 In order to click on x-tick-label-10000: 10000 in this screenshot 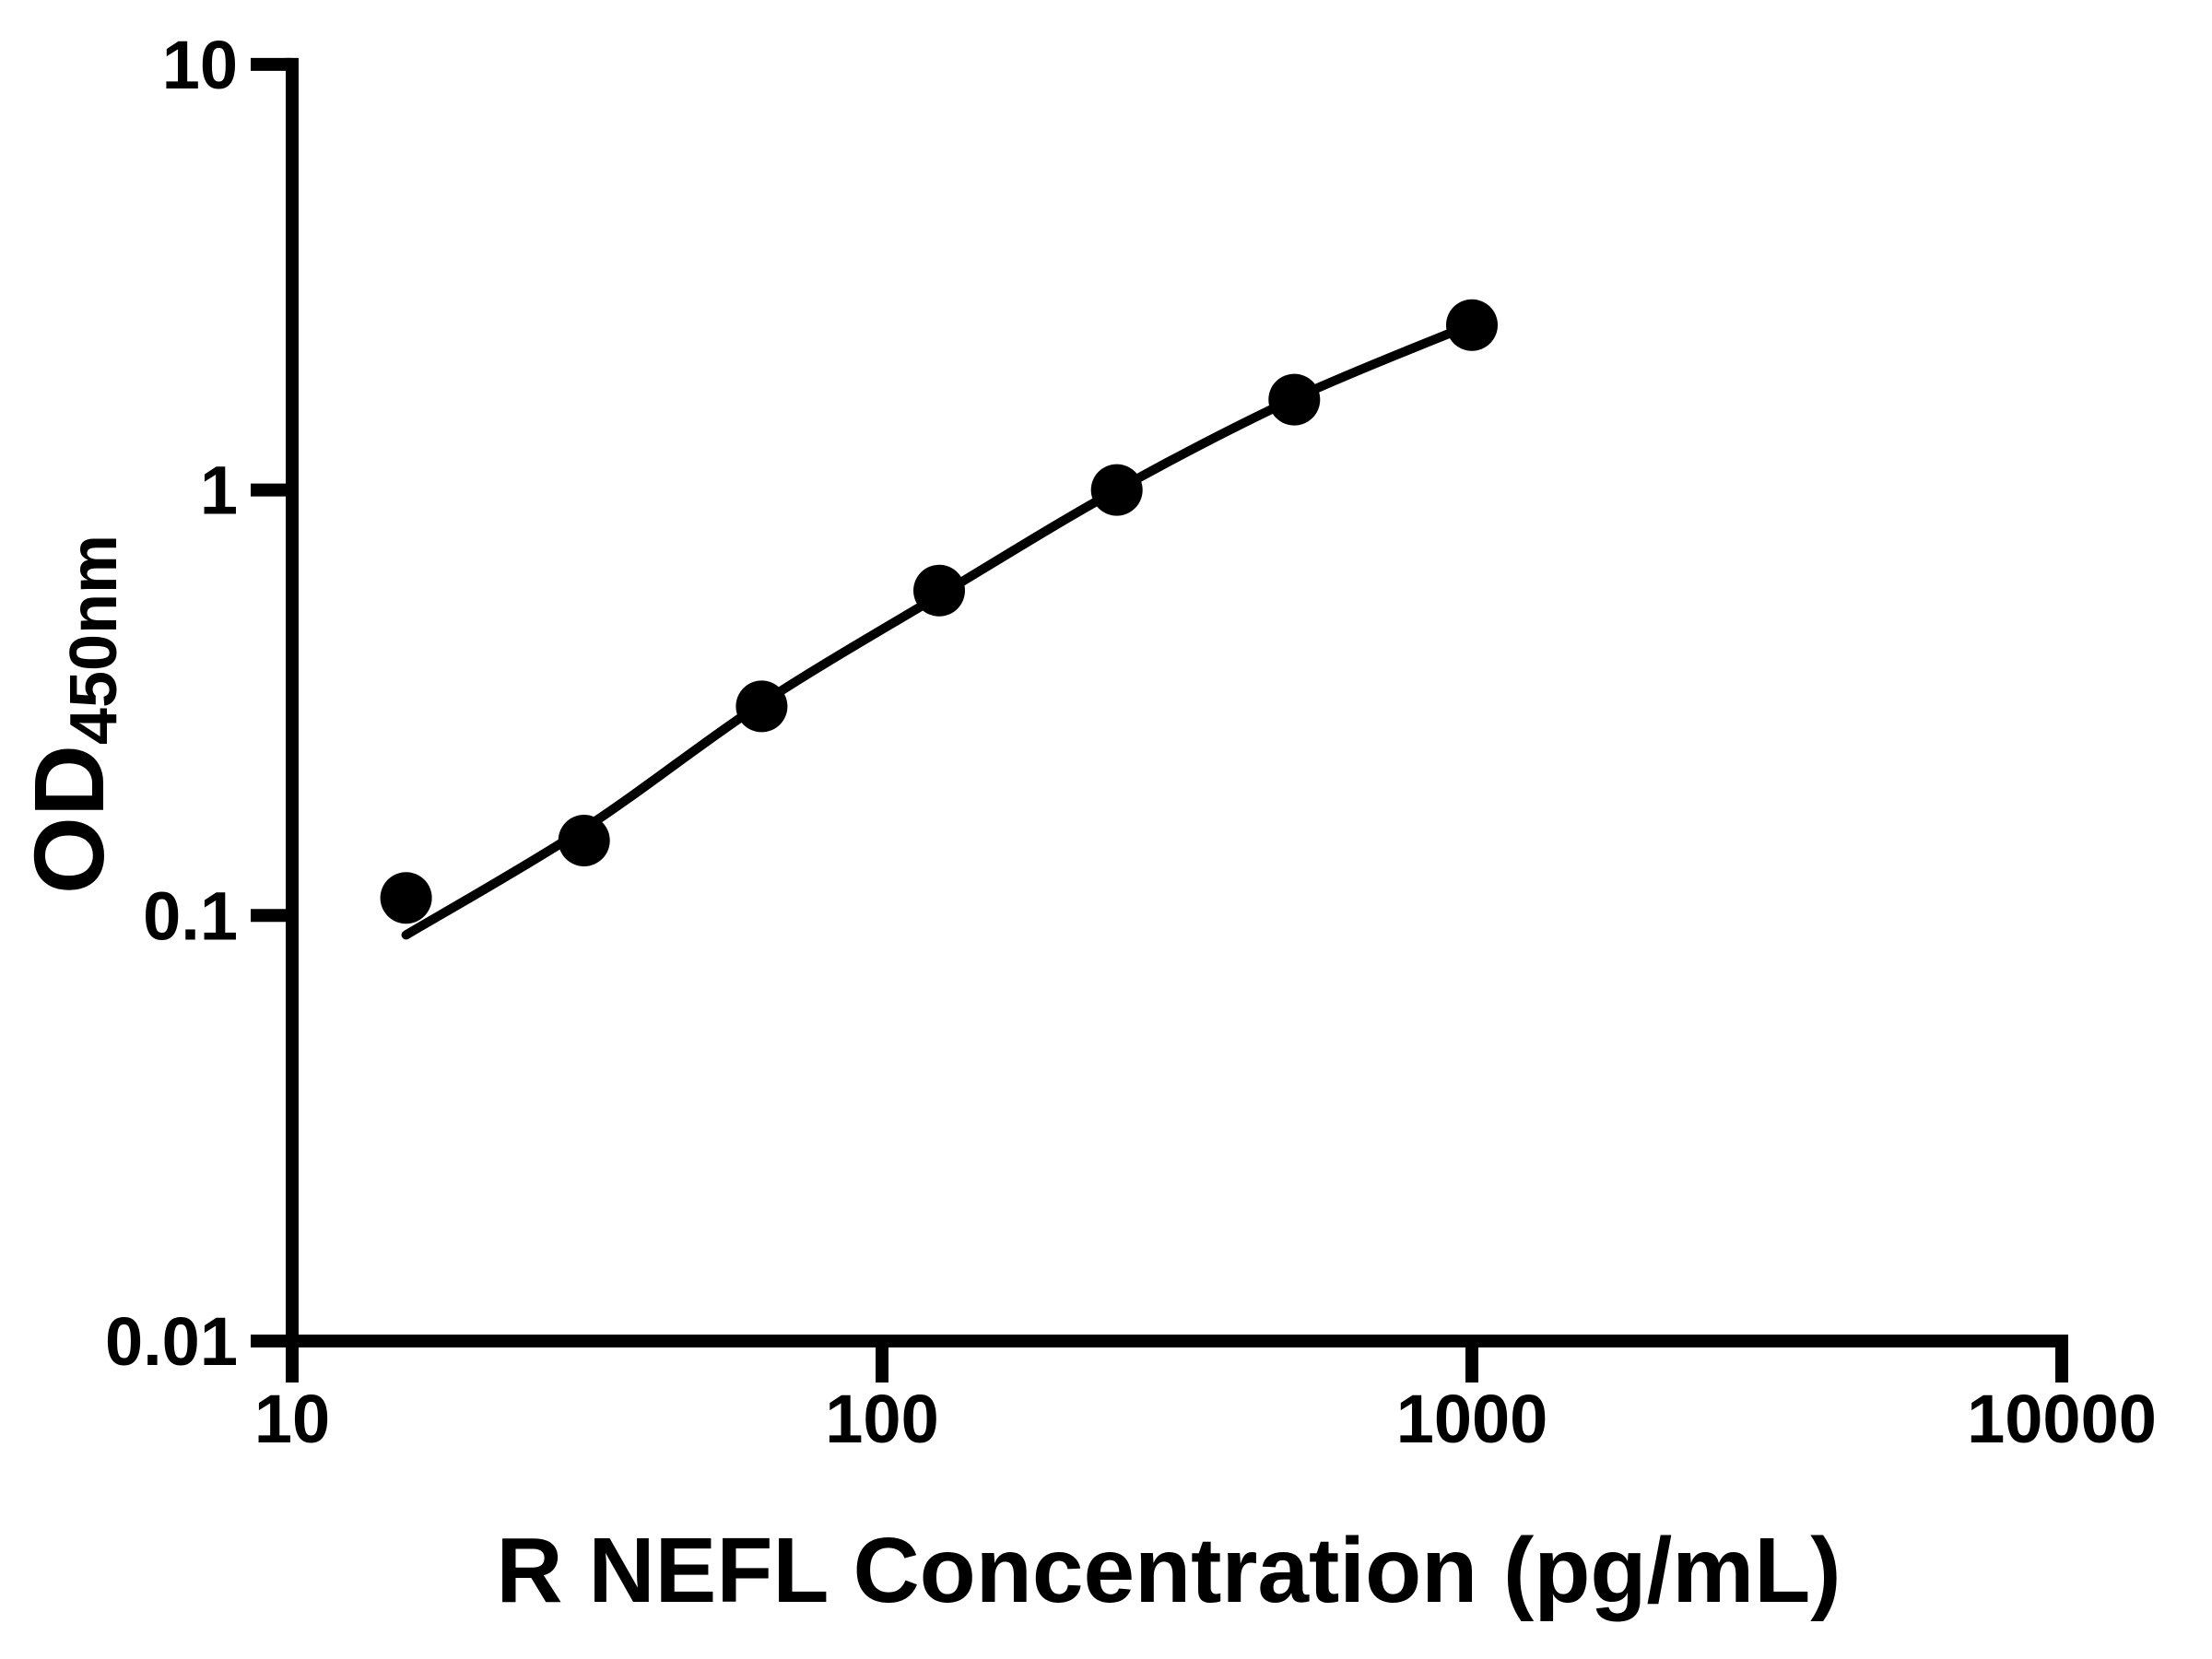, I will do `click(2062, 1419)`.